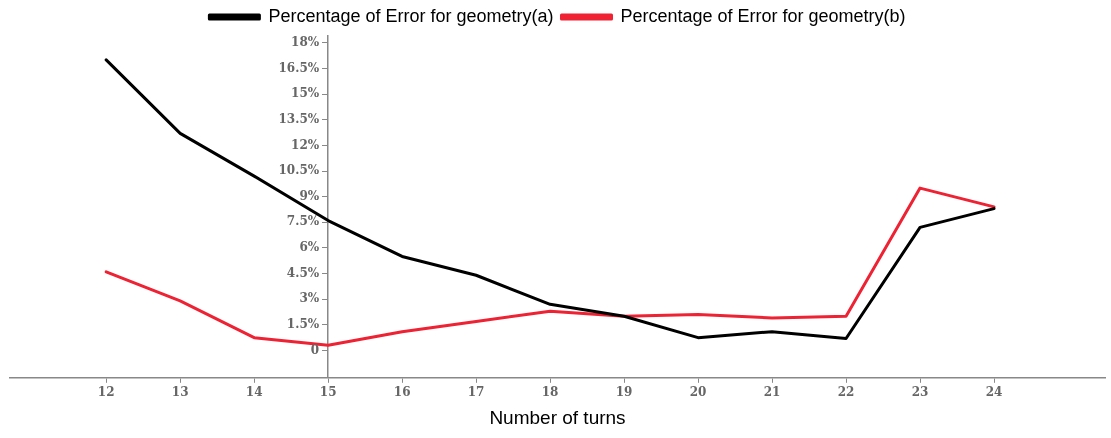  I want to click on y-tick-label: 9%, so click(309, 195).